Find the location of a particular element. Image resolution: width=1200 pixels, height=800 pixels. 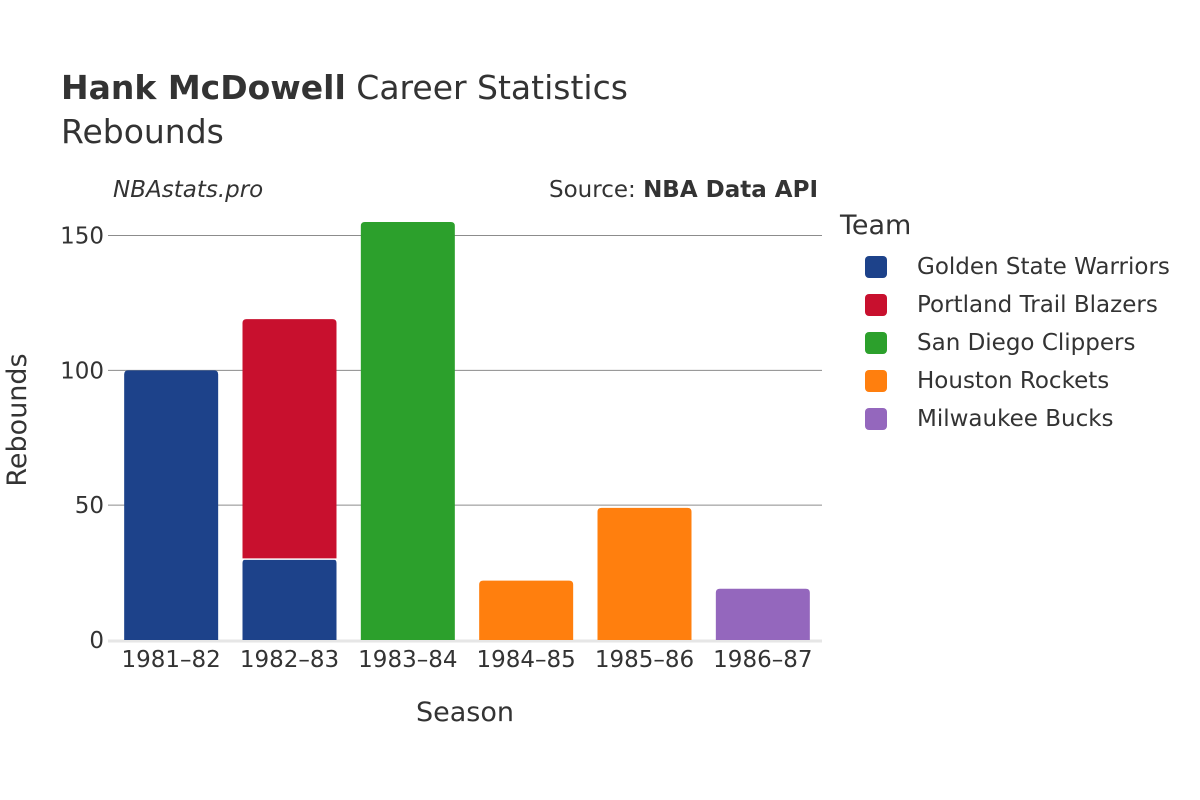

x-tick-label: 1985–86 is located at coordinates (644, 660).